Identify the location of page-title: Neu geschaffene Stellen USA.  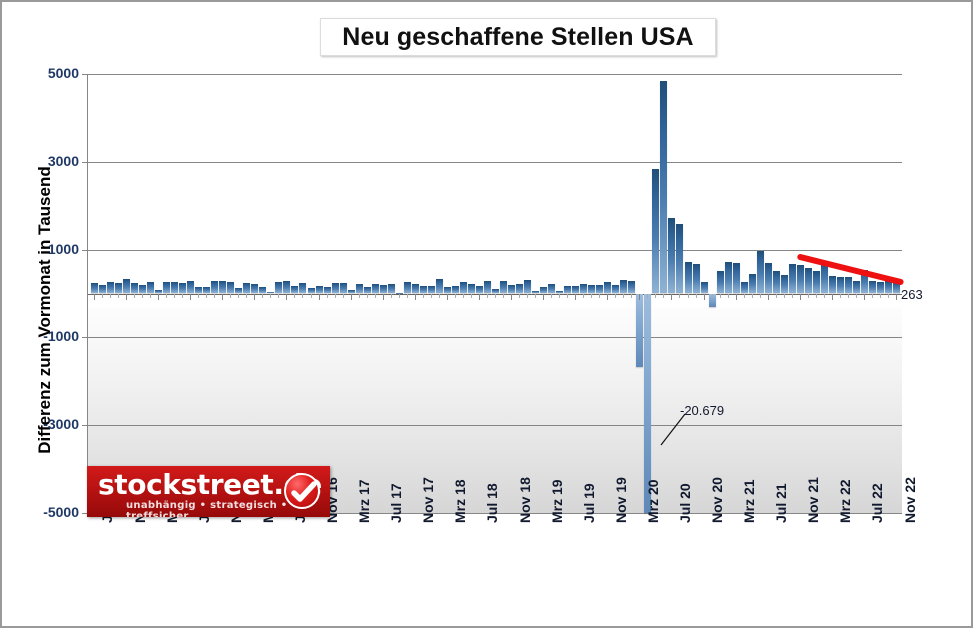
(518, 36).